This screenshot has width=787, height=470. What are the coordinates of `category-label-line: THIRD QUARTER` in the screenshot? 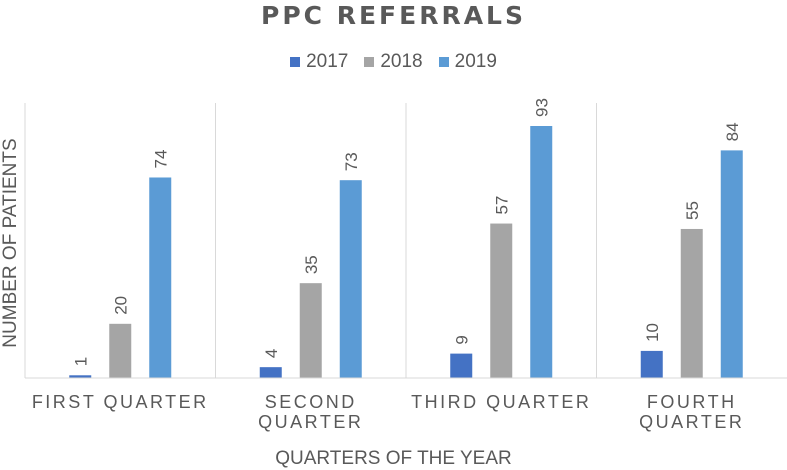 It's located at (501, 402).